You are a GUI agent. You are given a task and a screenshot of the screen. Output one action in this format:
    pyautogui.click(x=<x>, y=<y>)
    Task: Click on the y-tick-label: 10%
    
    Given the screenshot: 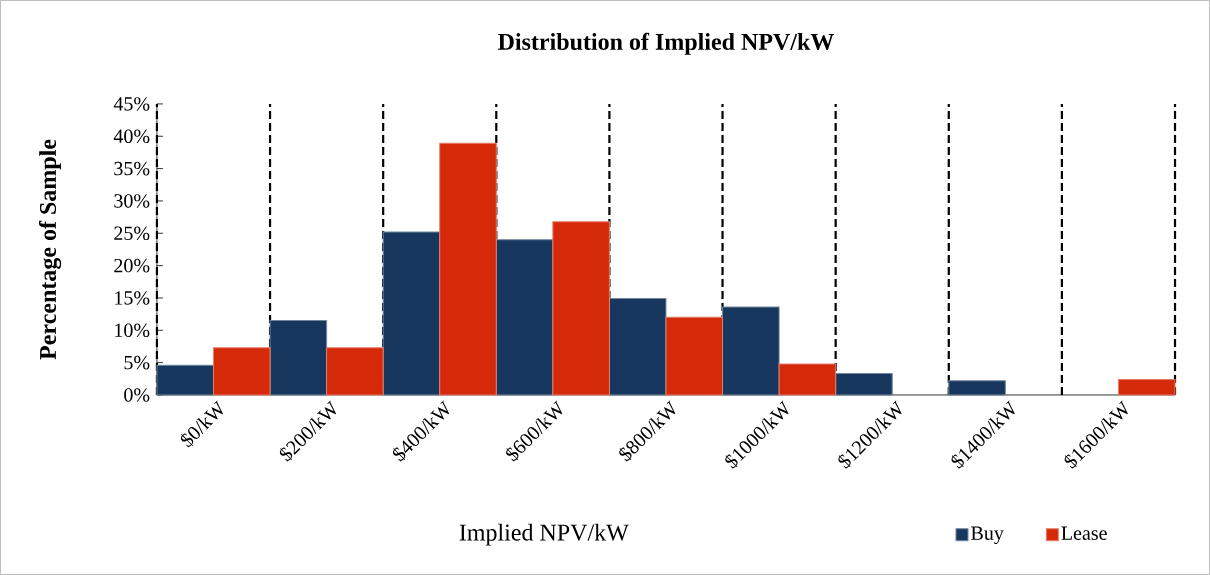 What is the action you would take?
    pyautogui.click(x=132, y=330)
    